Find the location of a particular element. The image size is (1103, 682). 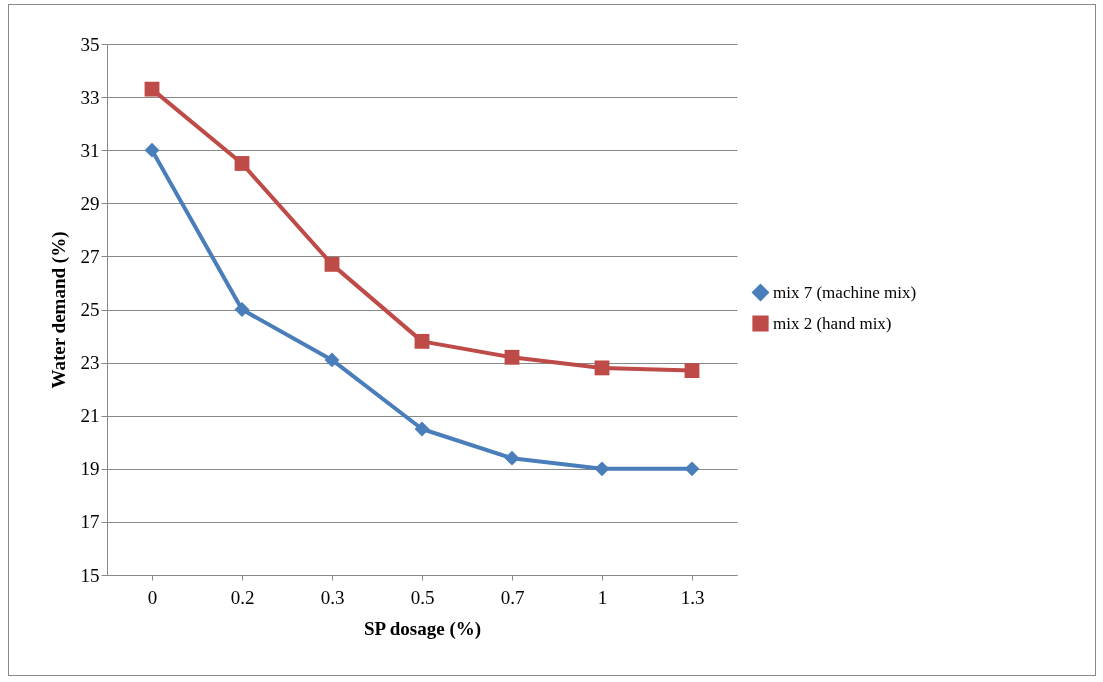

y-tick-label: 25 is located at coordinates (90, 309).